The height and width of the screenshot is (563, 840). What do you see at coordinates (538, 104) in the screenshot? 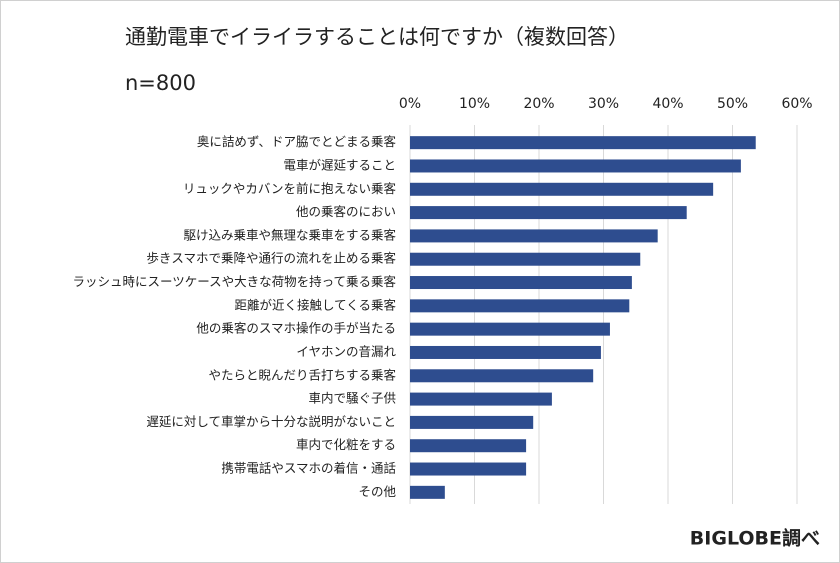
I see `x-tick-label: 20%` at bounding box center [538, 104].